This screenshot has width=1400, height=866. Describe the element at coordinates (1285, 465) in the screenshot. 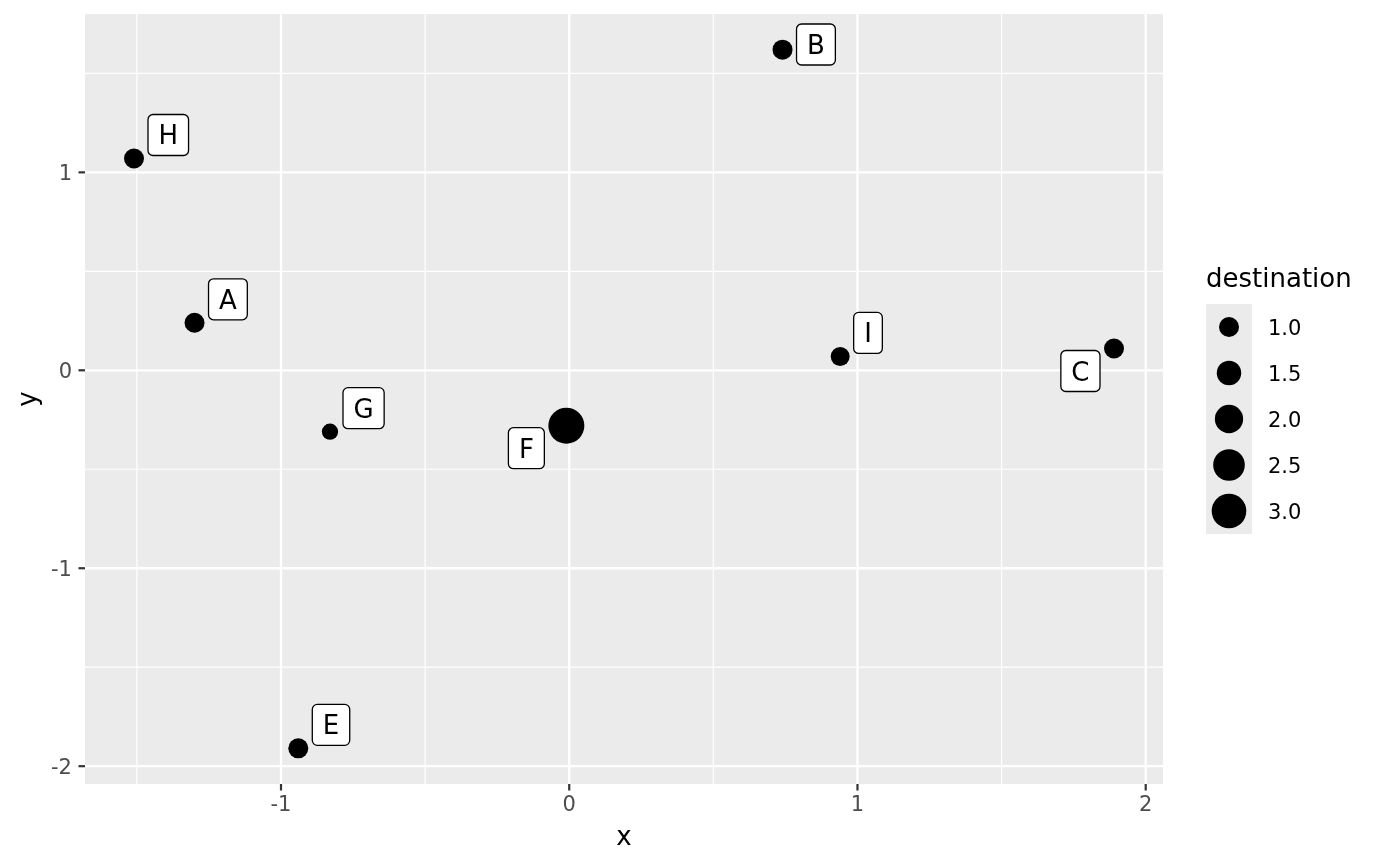

I see `legend-label: 2.5` at that location.